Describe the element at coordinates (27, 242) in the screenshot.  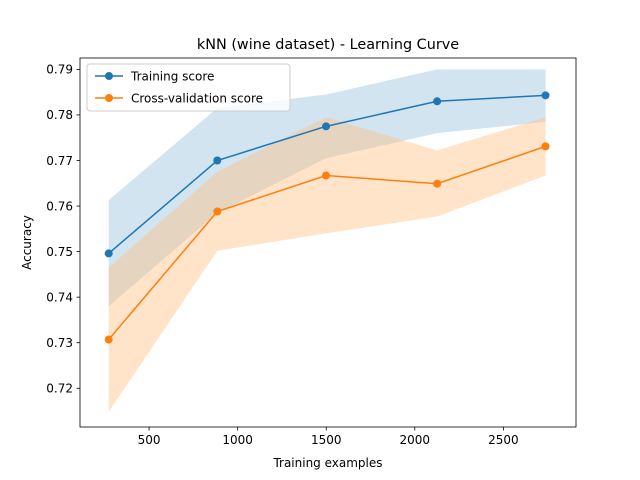
I see `y-axis-label: Accuracy` at that location.